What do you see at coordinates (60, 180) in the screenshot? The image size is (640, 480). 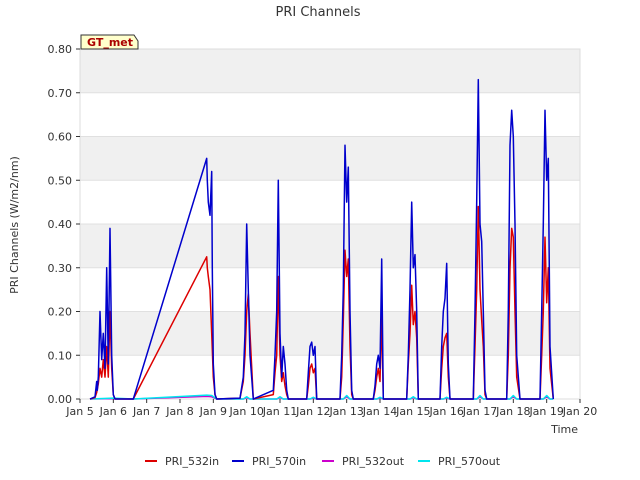 I see `y-tick-label: 0.50` at bounding box center [60, 180].